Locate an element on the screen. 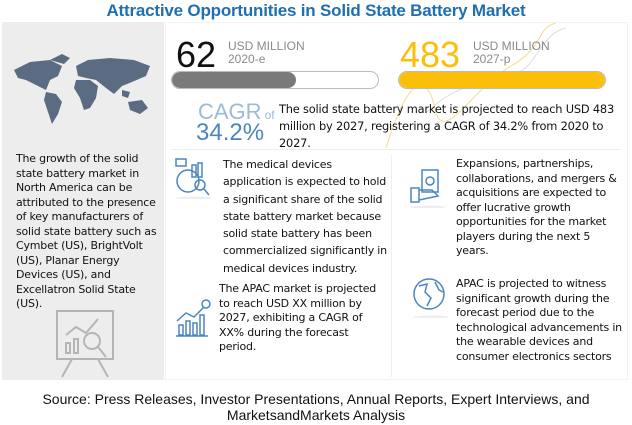 Image resolution: width=632 pixels, height=425 pixels. cagr-label: CAGR of is located at coordinates (236, 112).